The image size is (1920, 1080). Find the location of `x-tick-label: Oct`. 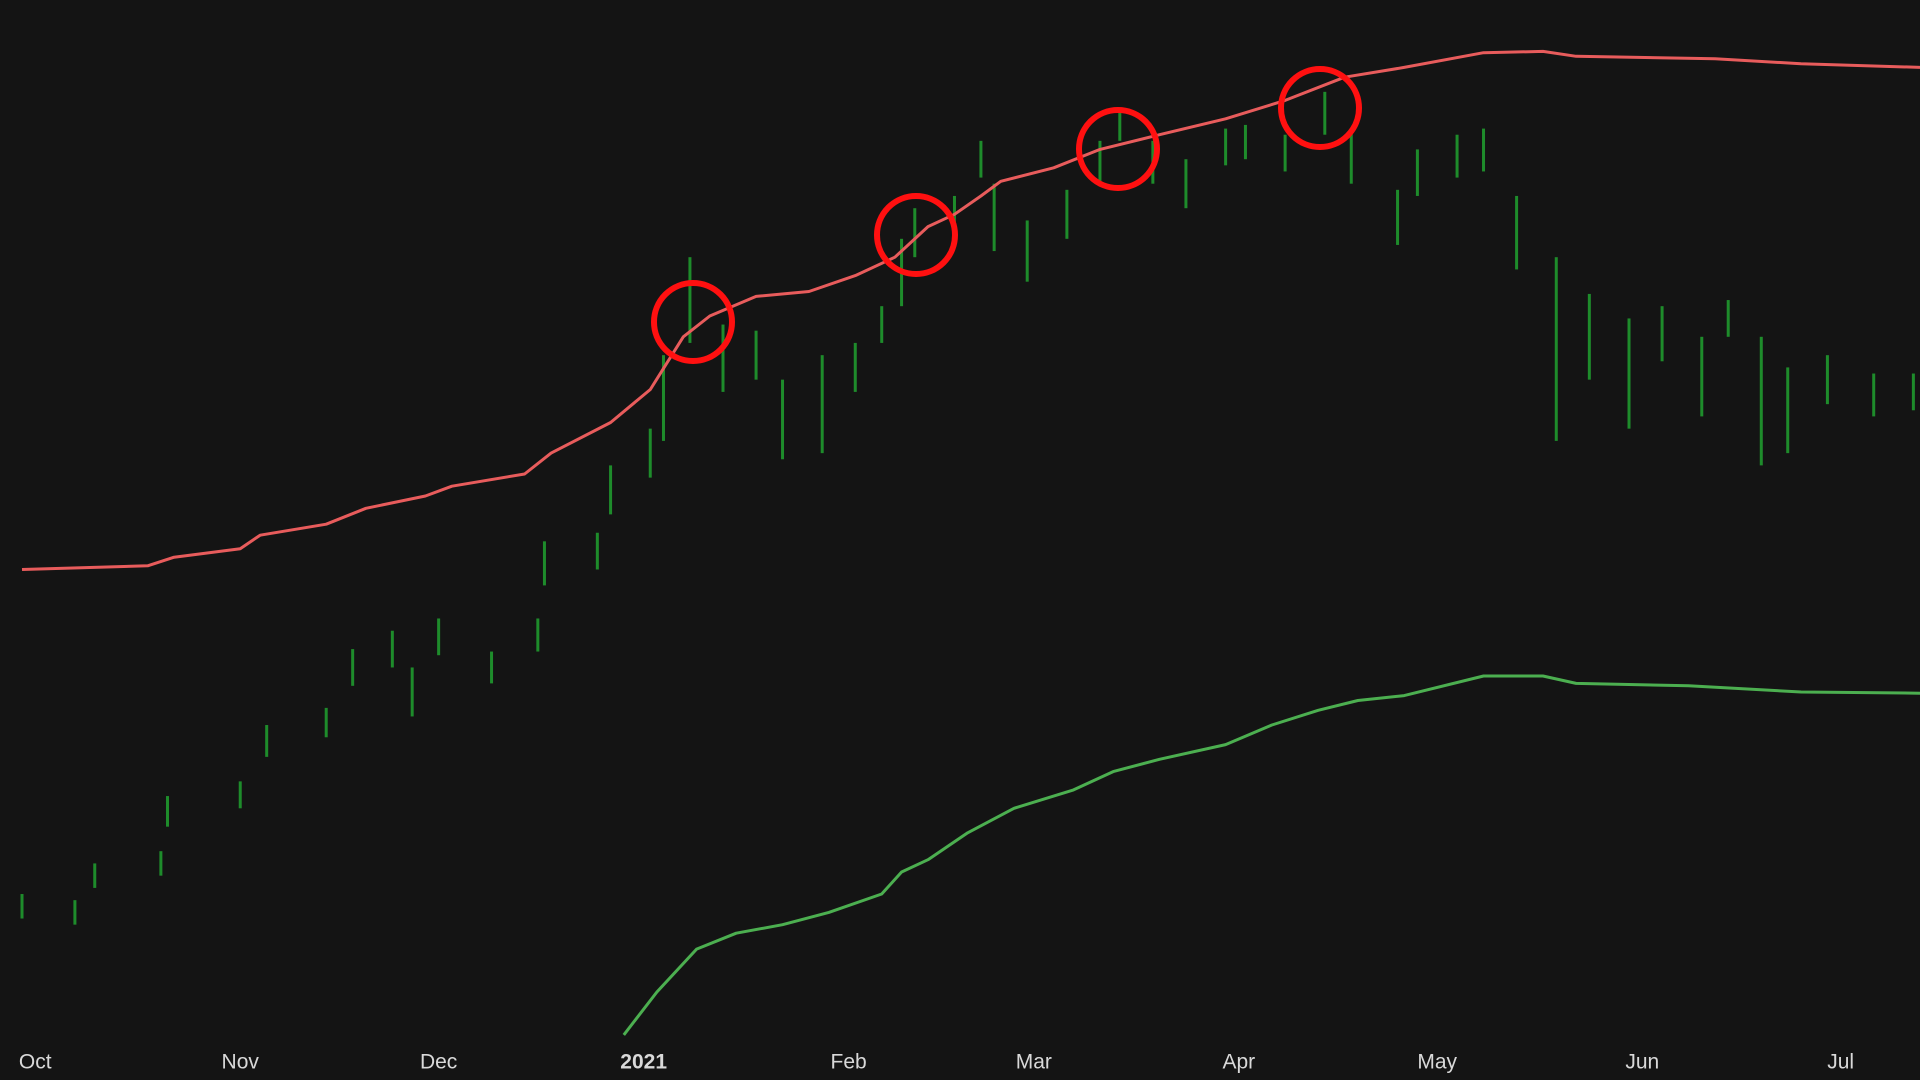

x-tick-label: Oct is located at coordinates (35, 1062).